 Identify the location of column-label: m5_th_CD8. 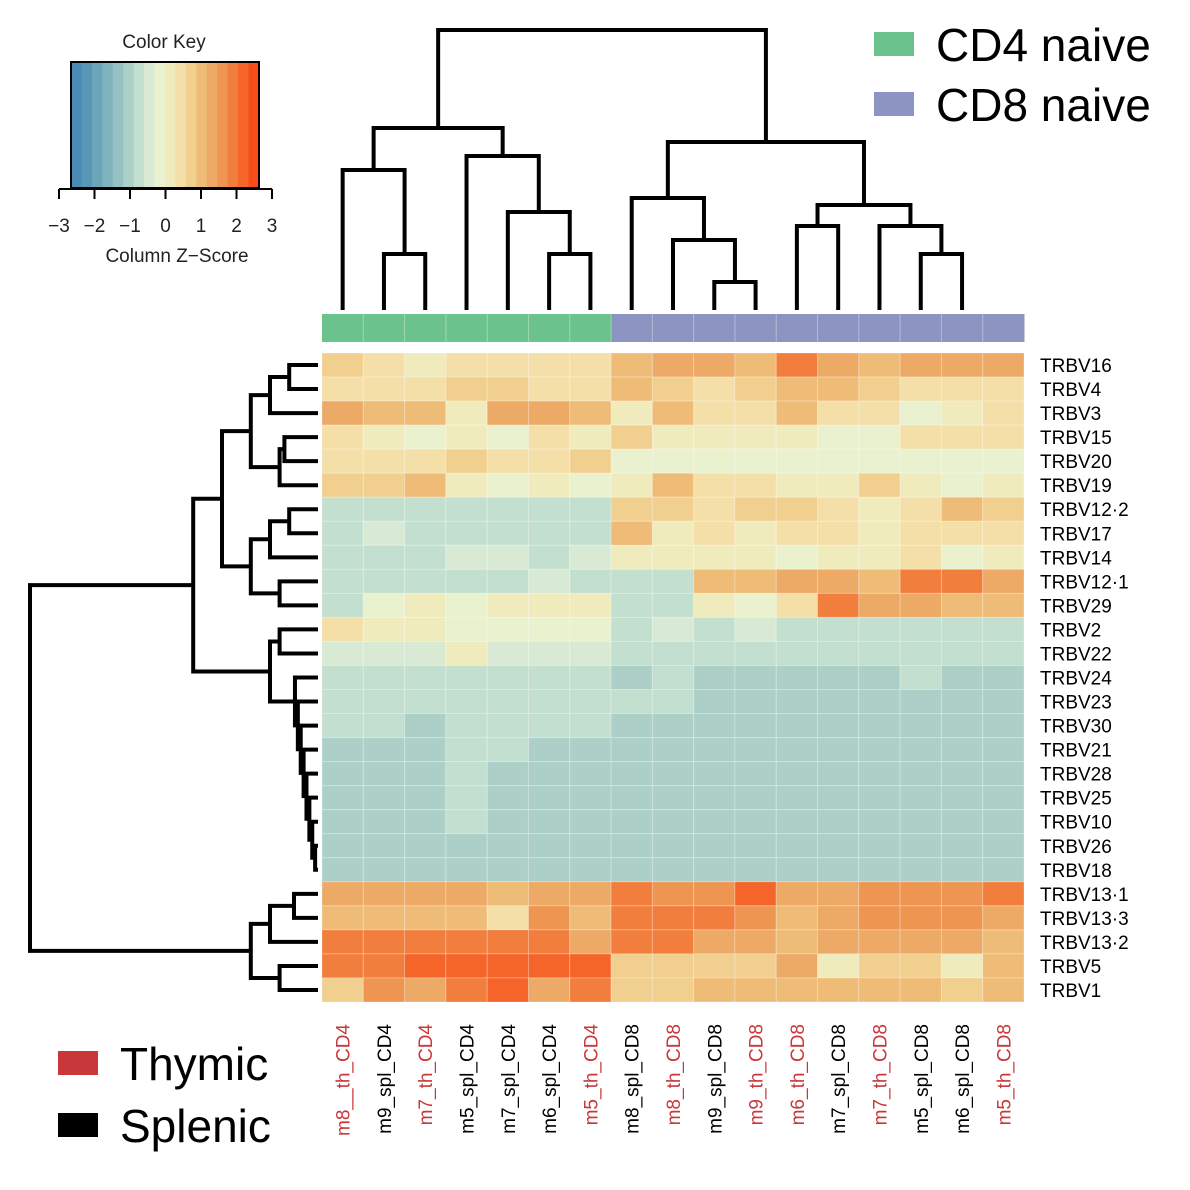
(1004, 1074).